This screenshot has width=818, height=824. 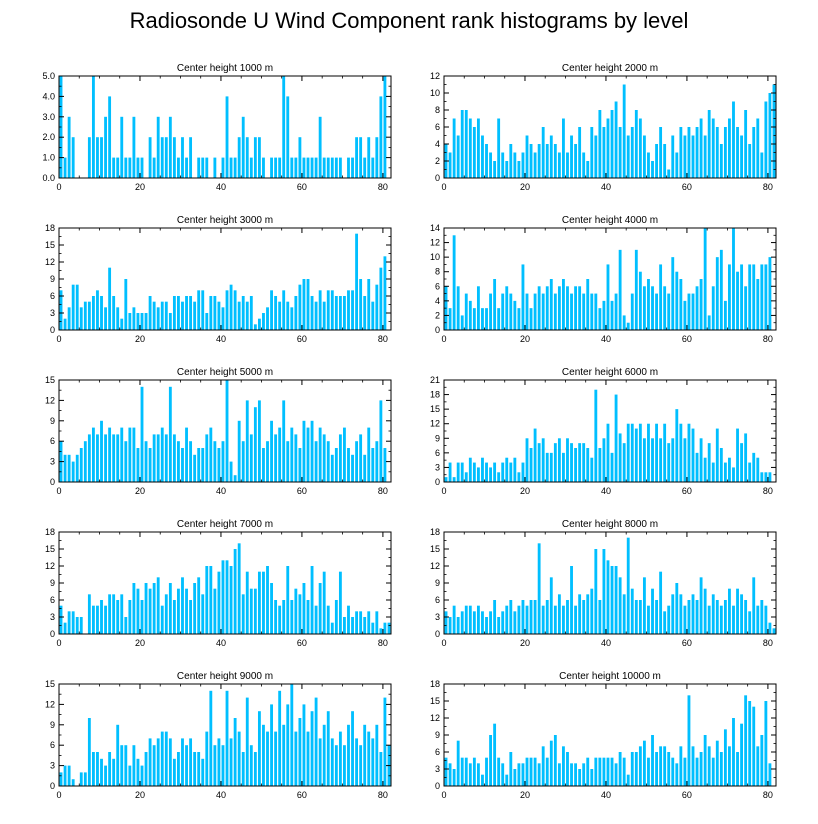 What do you see at coordinates (48, 117) in the screenshot?
I see `y-tick-label: 3.0` at bounding box center [48, 117].